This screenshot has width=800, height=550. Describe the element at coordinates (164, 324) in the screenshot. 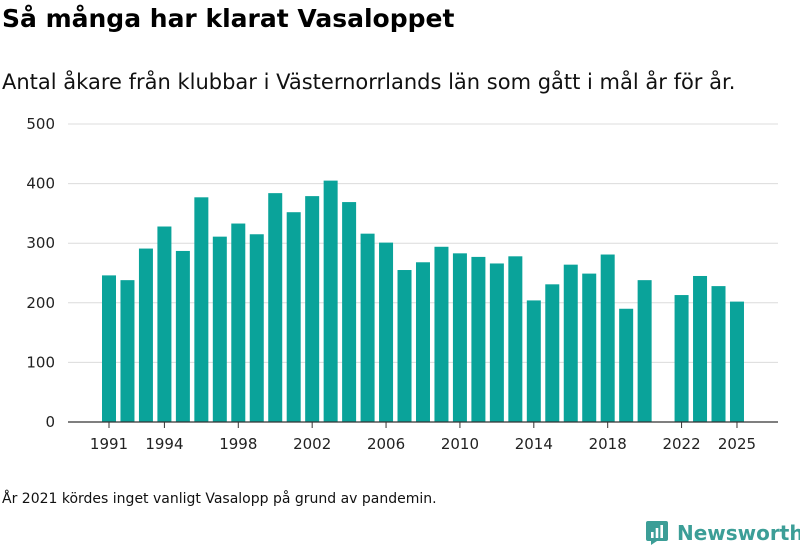

I see `bar-1994` at that location.